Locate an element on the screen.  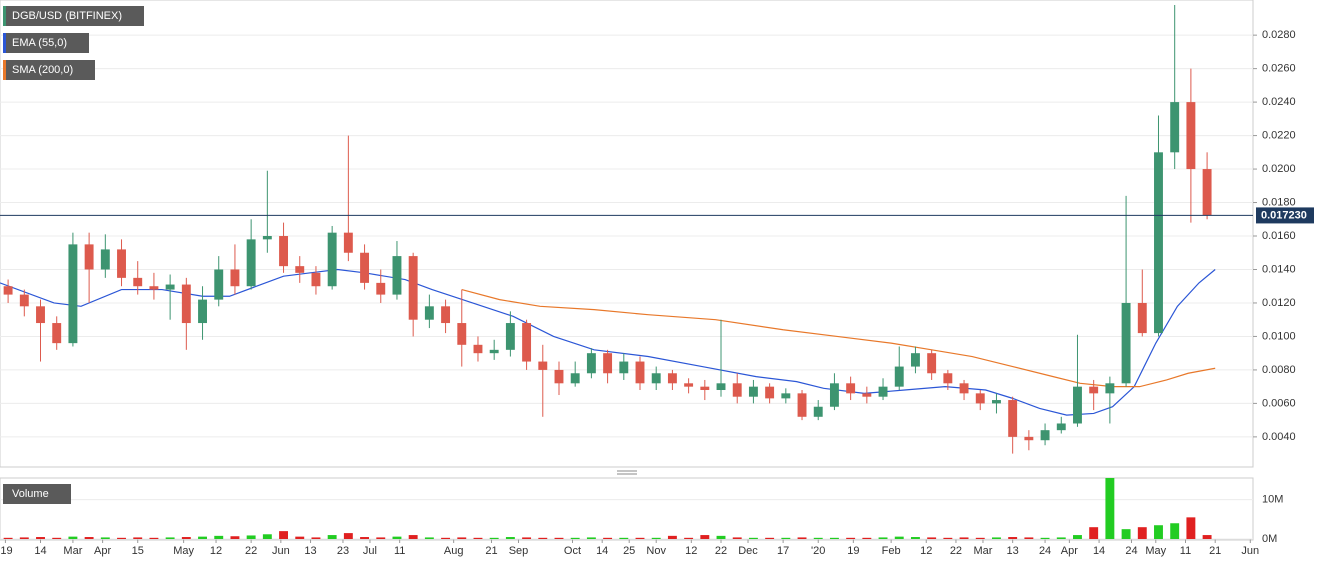
x-tick-label: 25 is located at coordinates (629, 551).